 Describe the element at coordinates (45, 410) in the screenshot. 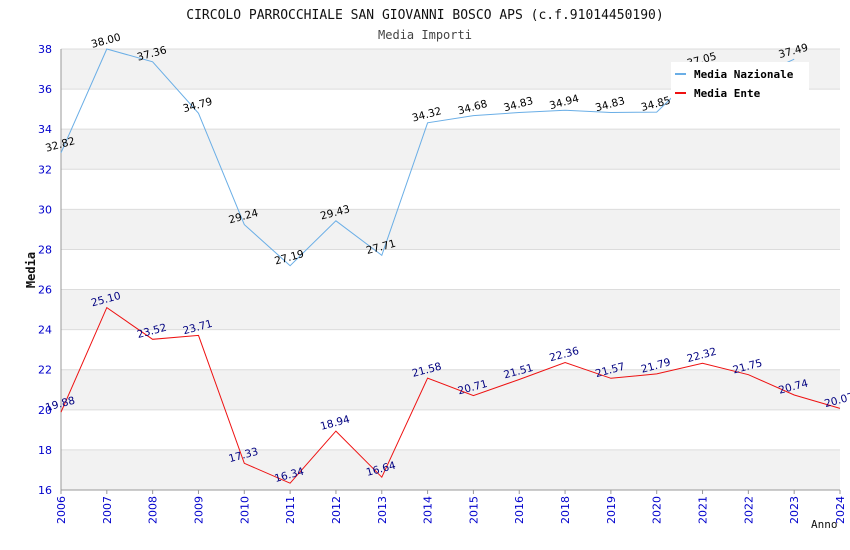

I see `y-tick-label: 20` at that location.